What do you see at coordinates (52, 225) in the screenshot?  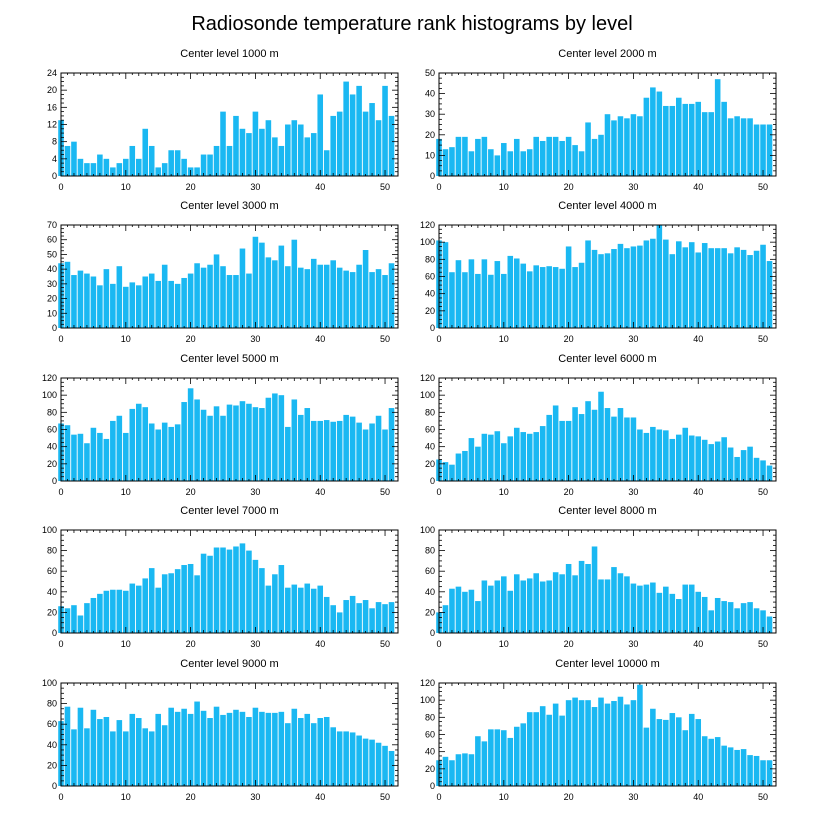 I see `y-tick-label: 70` at bounding box center [52, 225].